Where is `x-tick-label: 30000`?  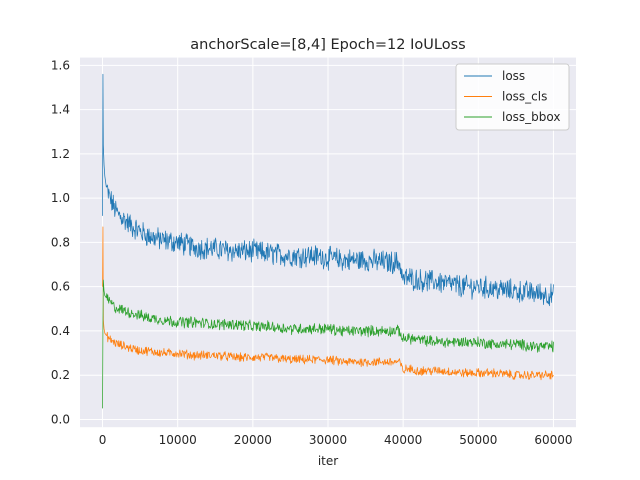
x-tick-label: 30000 is located at coordinates (328, 440).